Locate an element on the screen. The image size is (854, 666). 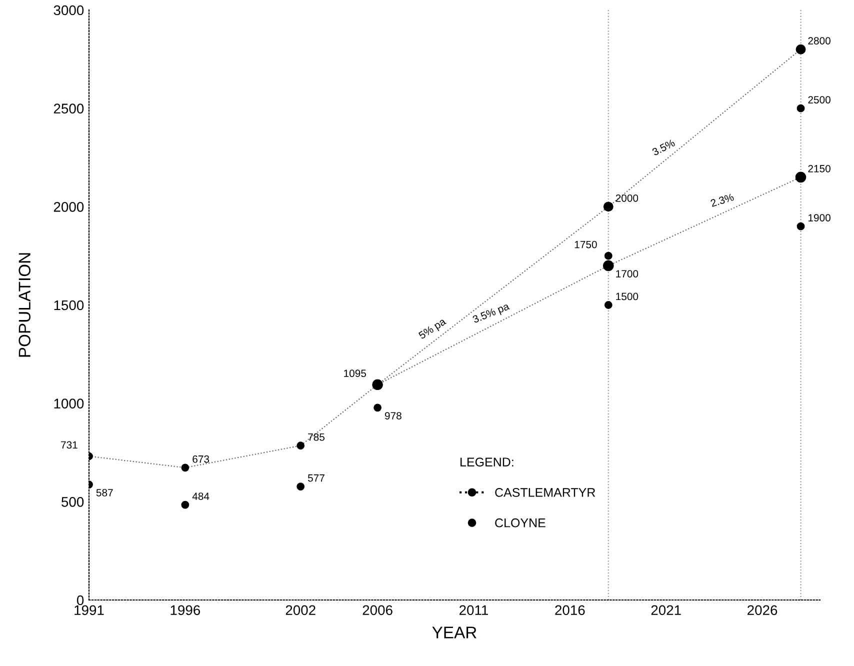
annotation: 3.5% is located at coordinates (664, 147).